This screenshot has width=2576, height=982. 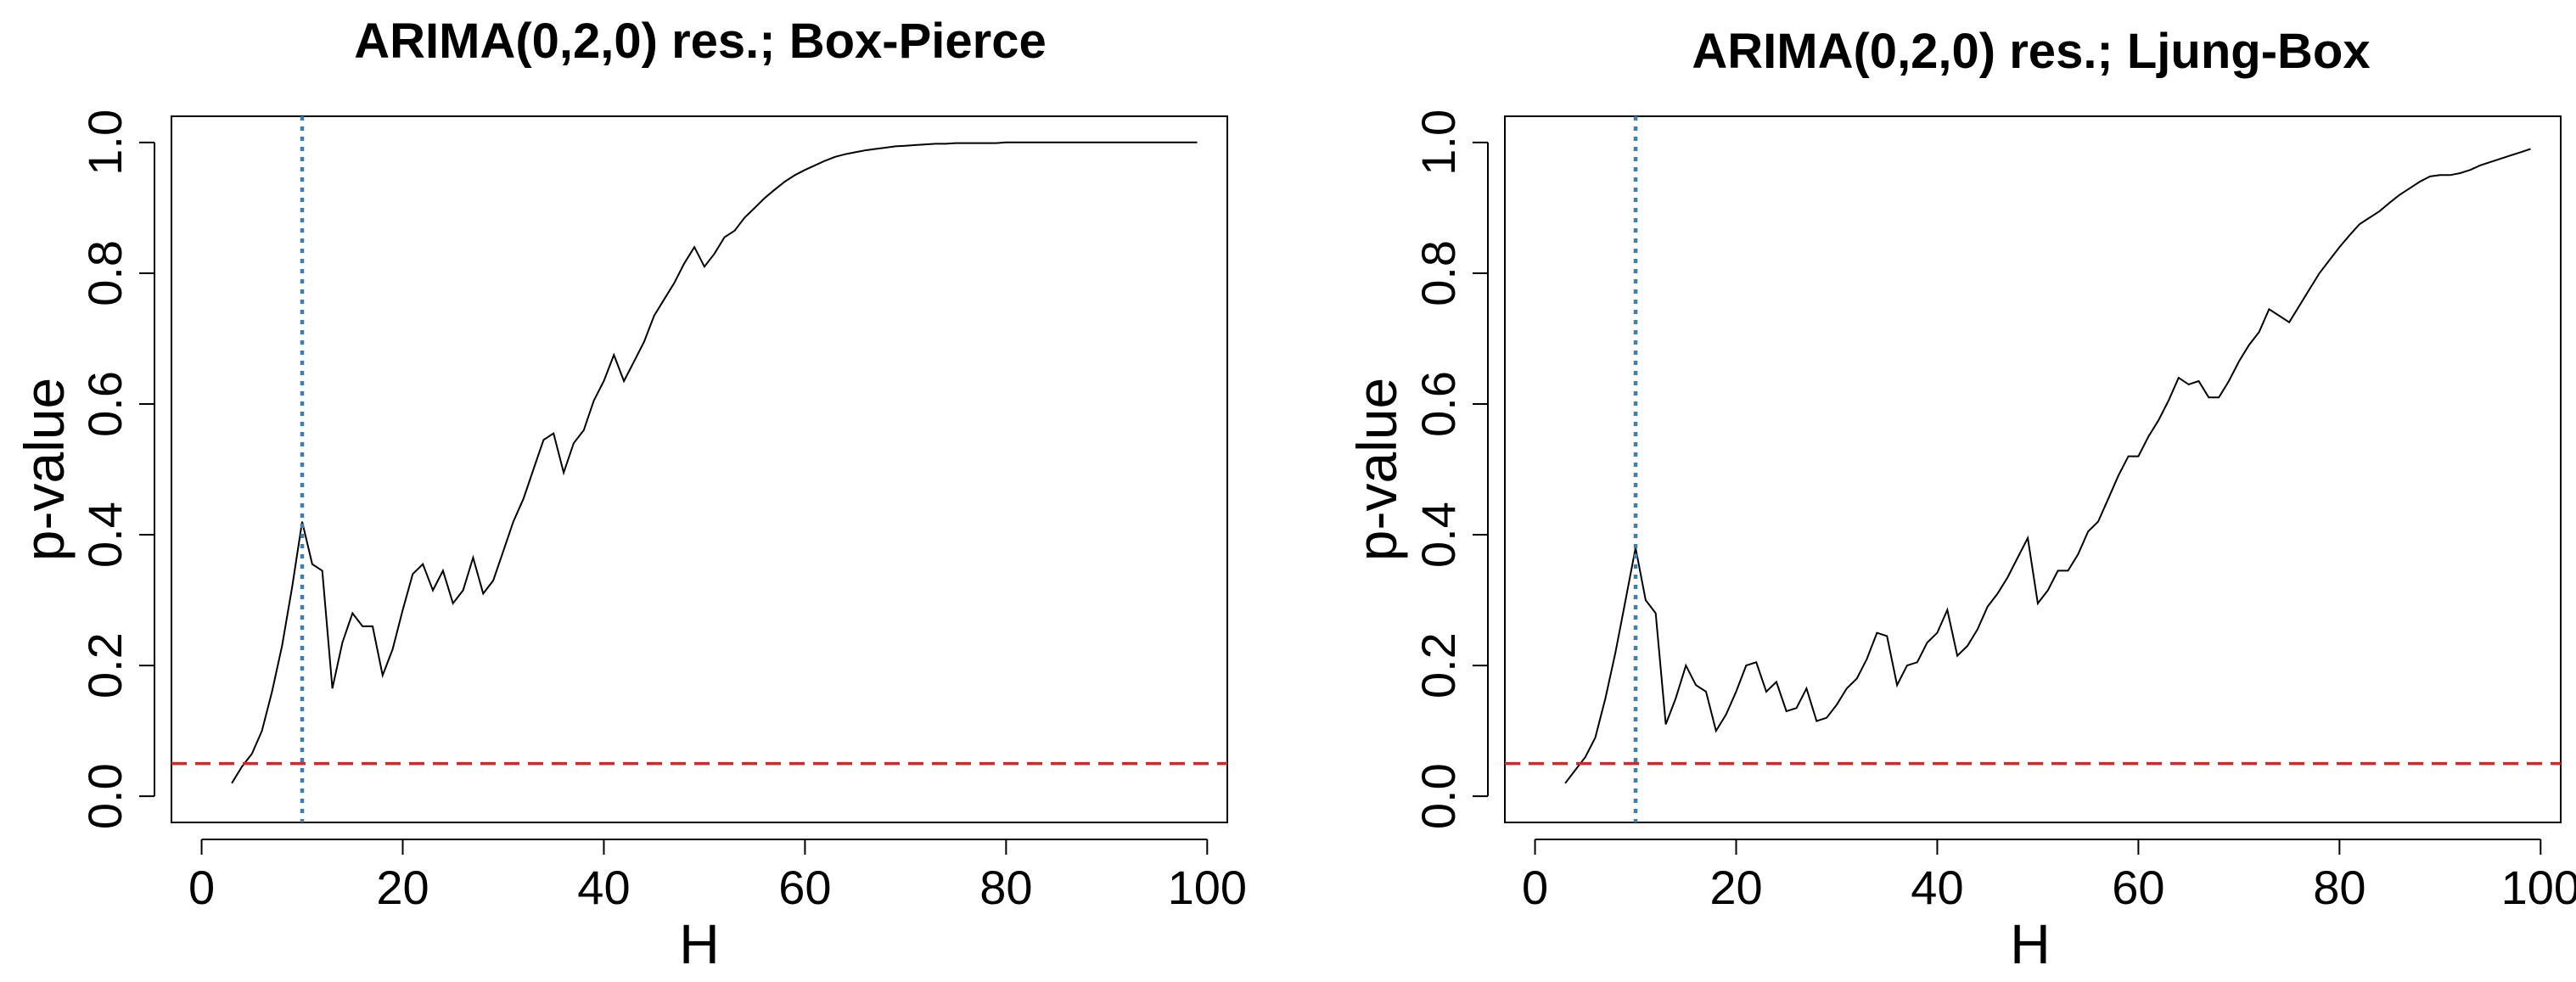 What do you see at coordinates (2031, 51) in the screenshot?
I see `chart-title: ARIMA(0,2,0) res.; Ljung-Box` at bounding box center [2031, 51].